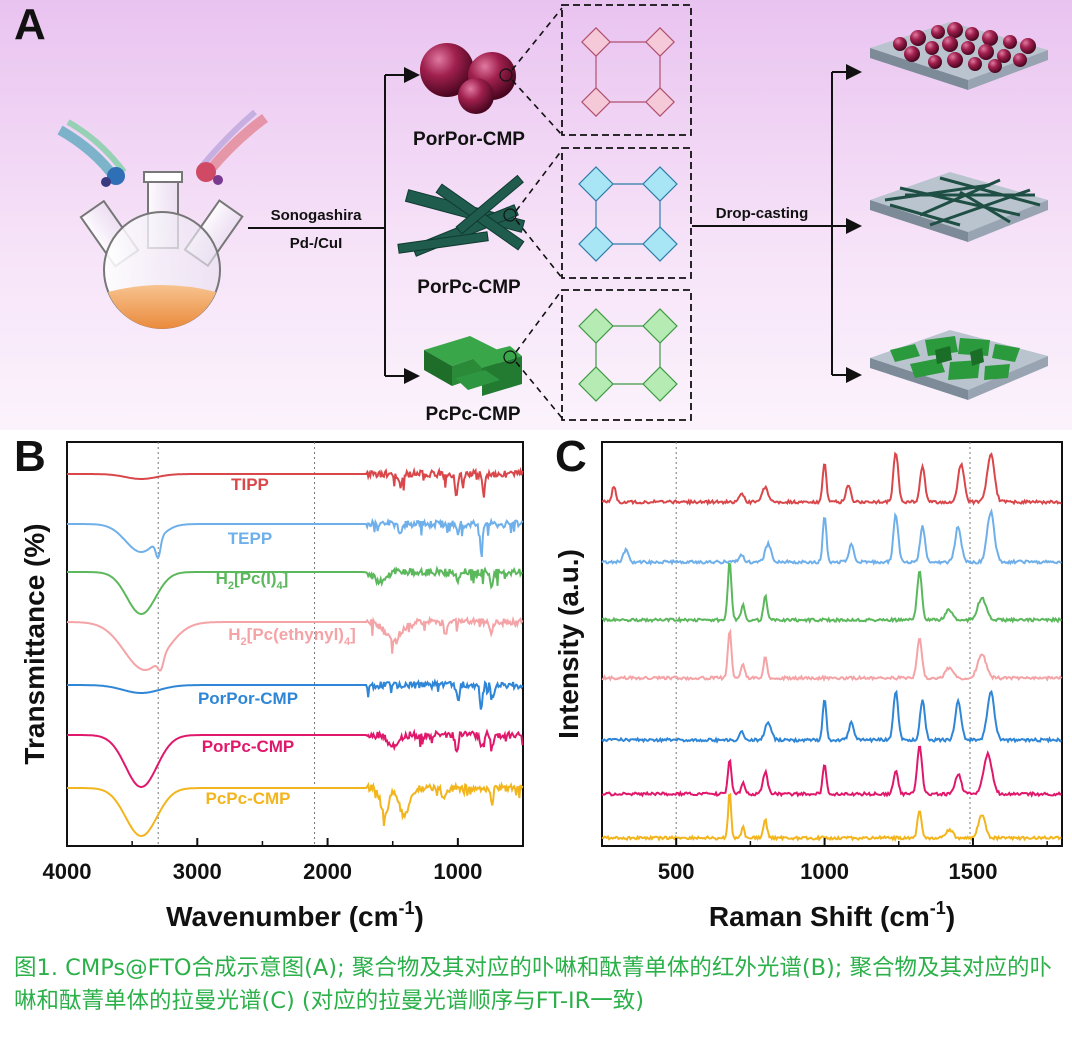 Image resolution: width=1072 pixels, height=1063 pixels. What do you see at coordinates (959, 207) in the screenshot?
I see `substrate-with-rods` at bounding box center [959, 207].